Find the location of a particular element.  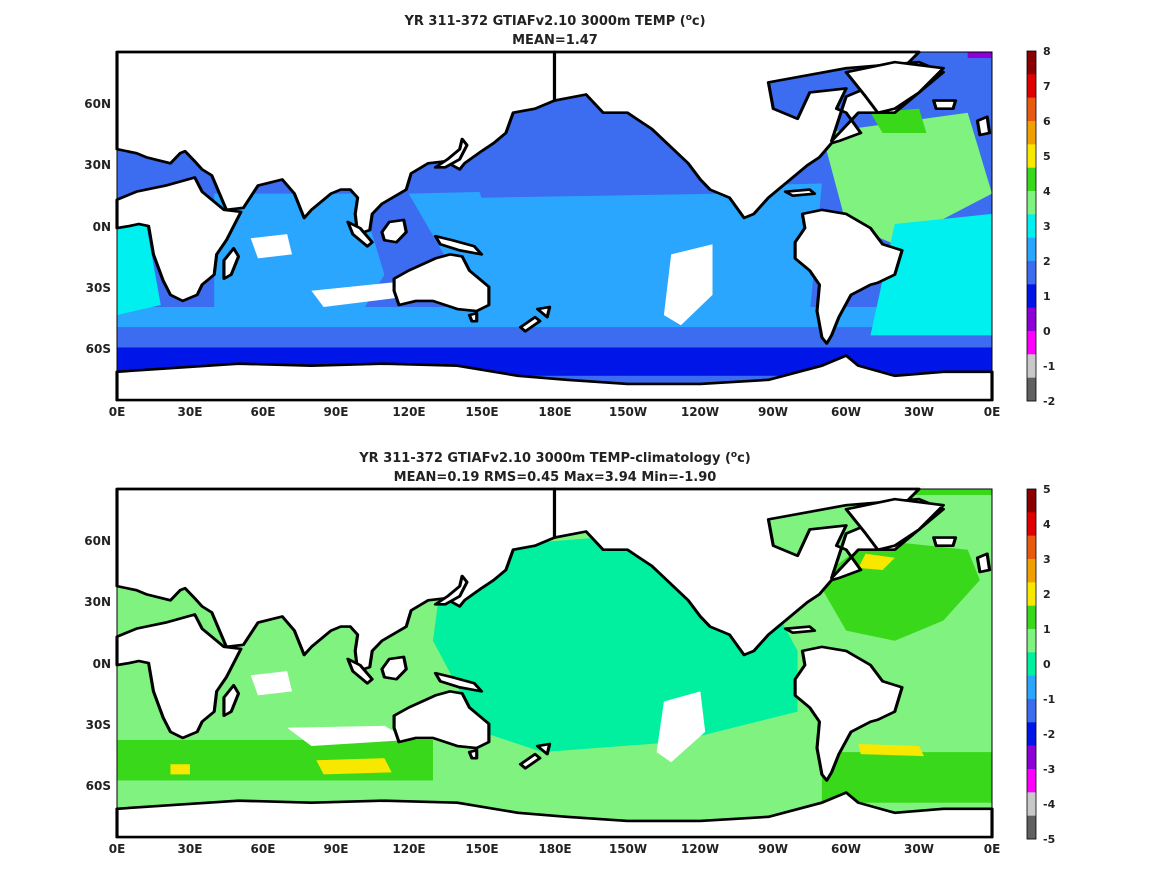

cb-bottom-tick-4: 4 is located at coordinates (1047, 524).